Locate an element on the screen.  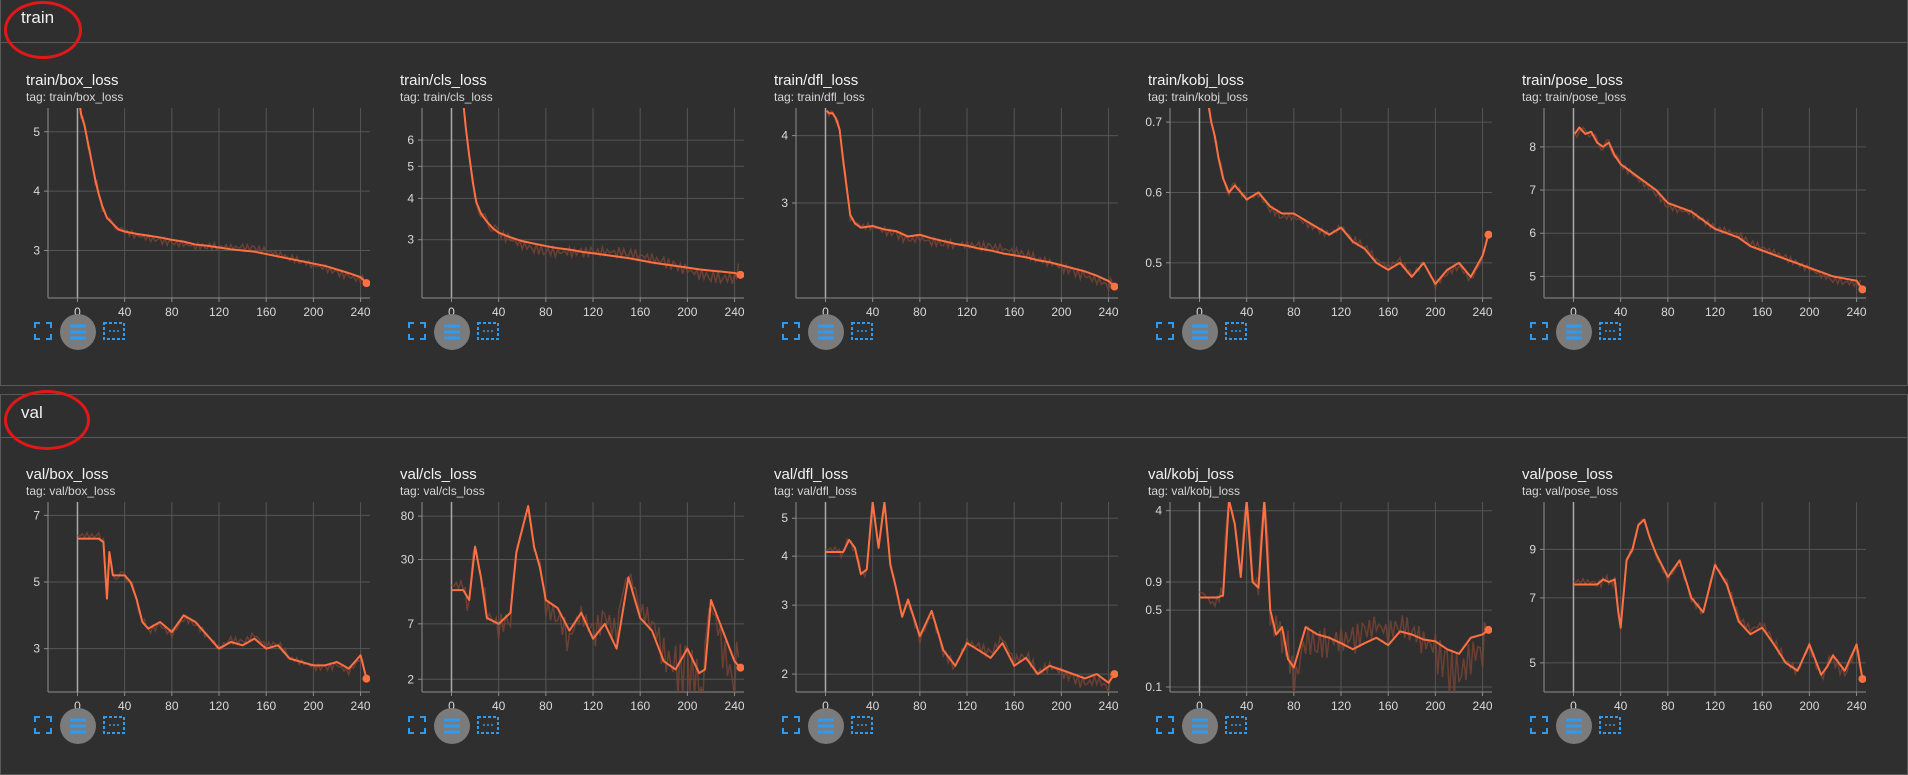
section-header: val is located at coordinates (954, 416).